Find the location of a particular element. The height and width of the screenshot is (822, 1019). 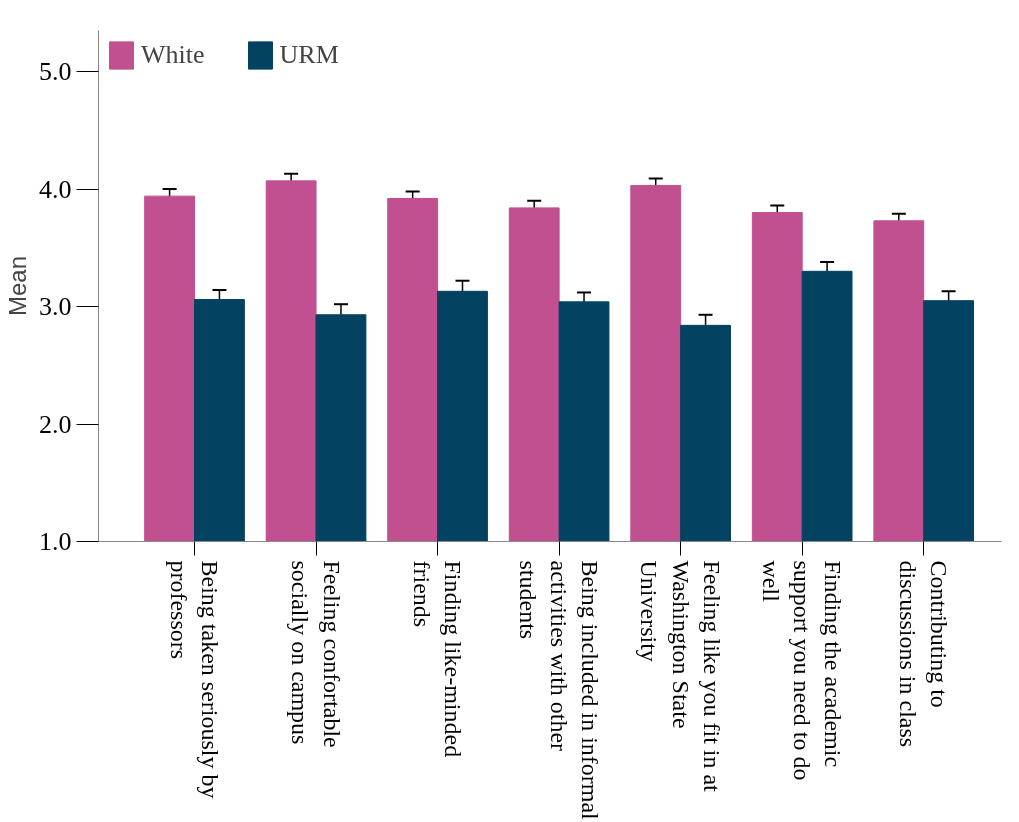

y-tick-label: 3.0 is located at coordinates (55, 307).